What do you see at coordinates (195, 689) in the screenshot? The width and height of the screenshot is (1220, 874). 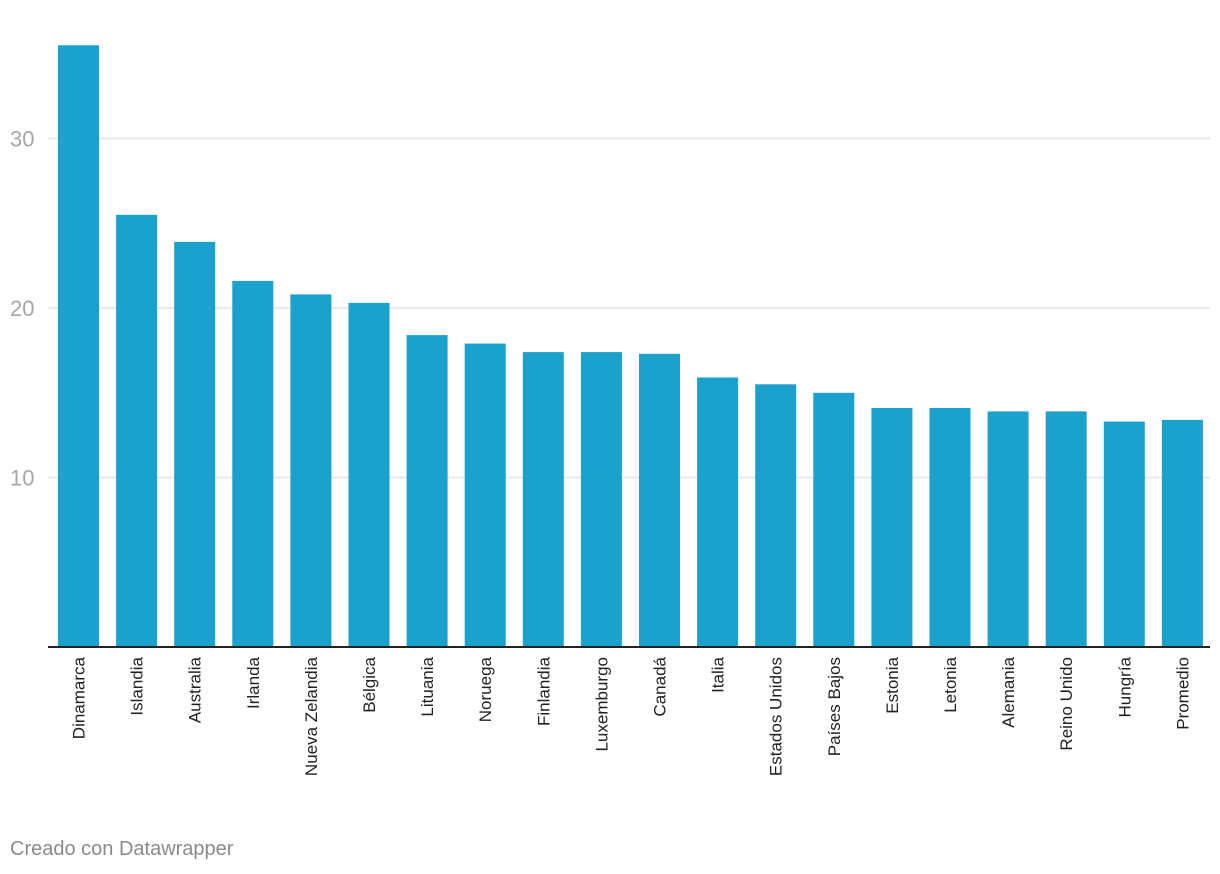 I see `x-tick-label-2: Australia` at bounding box center [195, 689].